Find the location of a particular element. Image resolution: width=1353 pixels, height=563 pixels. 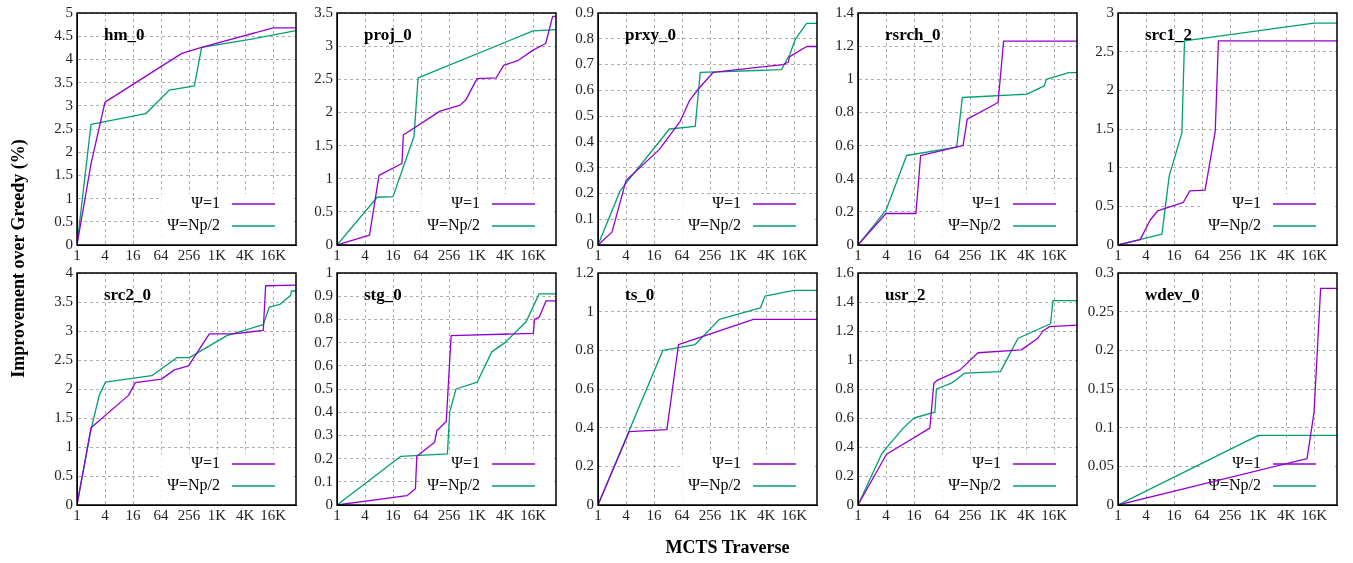

y-axis-title: Improvement over Greedy (%) is located at coordinates (18, 258).